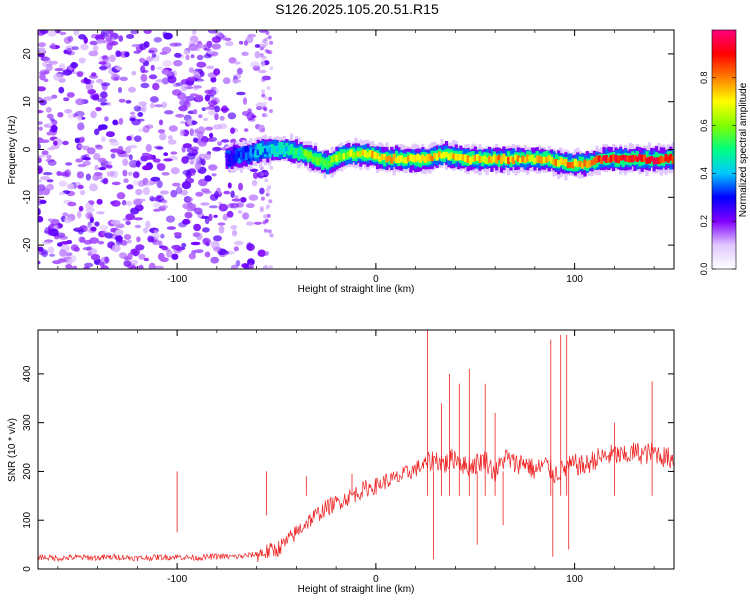  What do you see at coordinates (717, 173) in the screenshot?
I see `colorbar-ticks: 0.0 0.2 0.4 0.6 0.8` at bounding box center [717, 173].